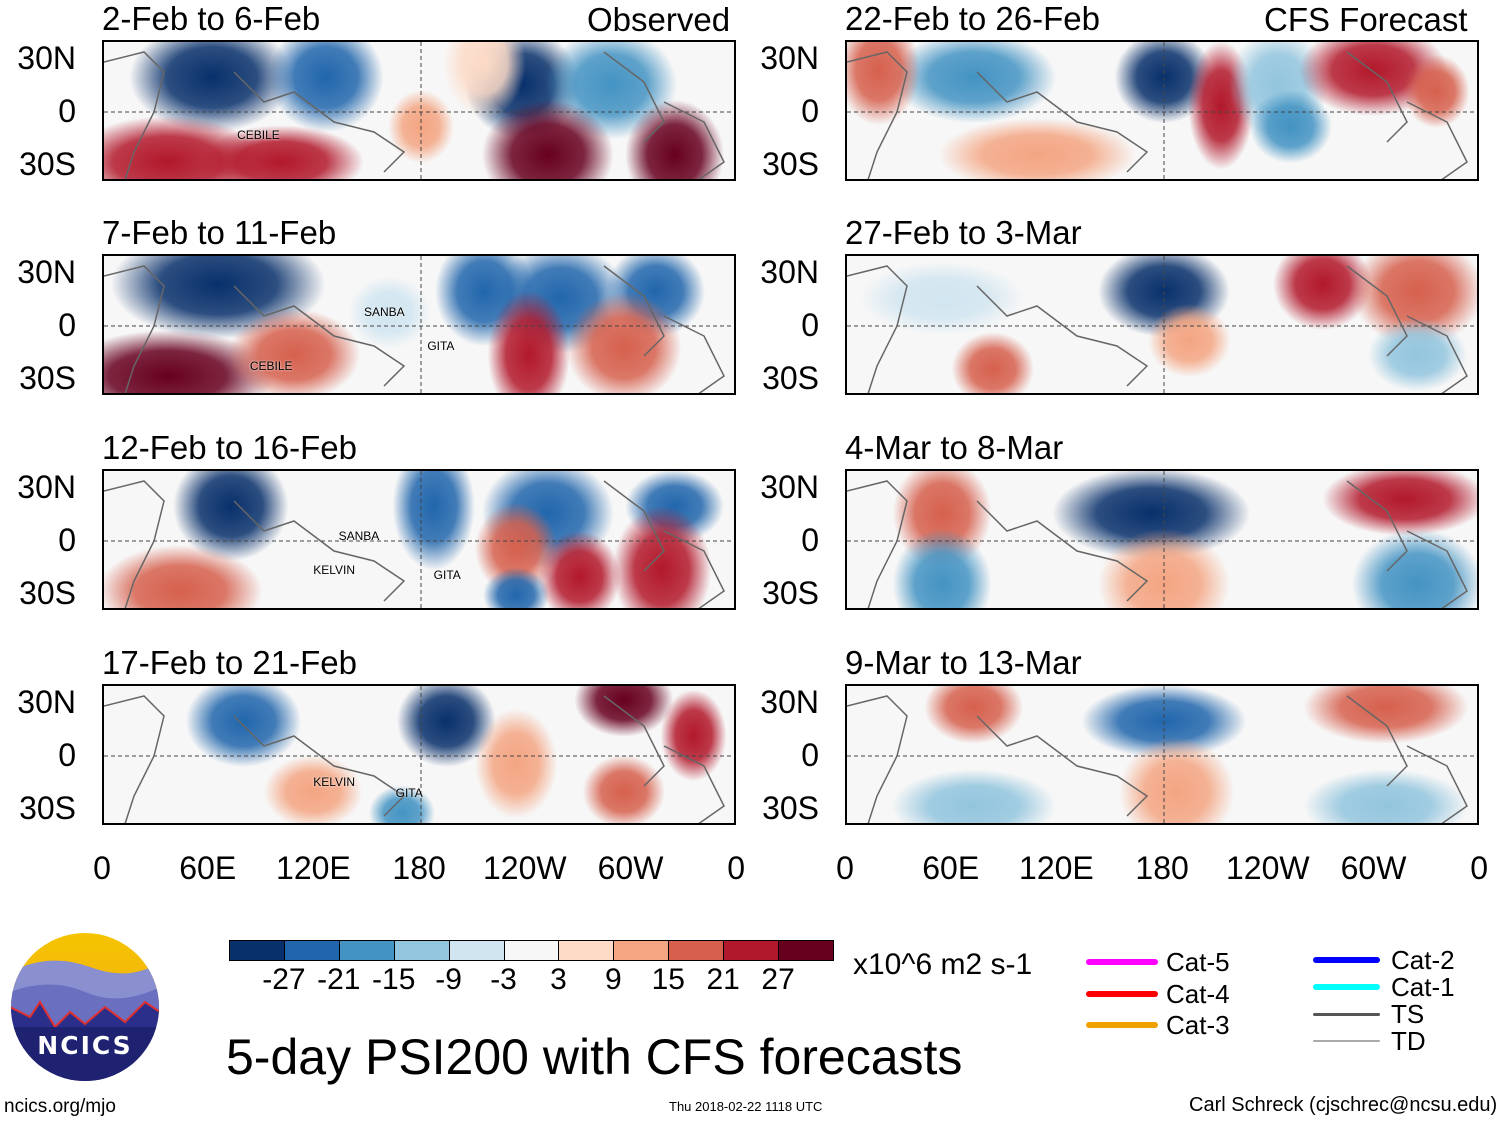  What do you see at coordinates (229, 662) in the screenshot?
I see `panel-title: 17-Feb to 21-Feb` at bounding box center [229, 662].